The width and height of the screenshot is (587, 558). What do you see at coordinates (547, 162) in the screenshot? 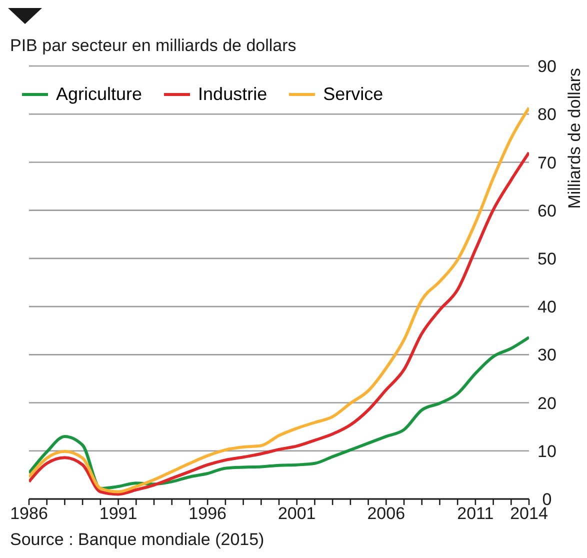
I see `y-tick-label: 70` at bounding box center [547, 162].